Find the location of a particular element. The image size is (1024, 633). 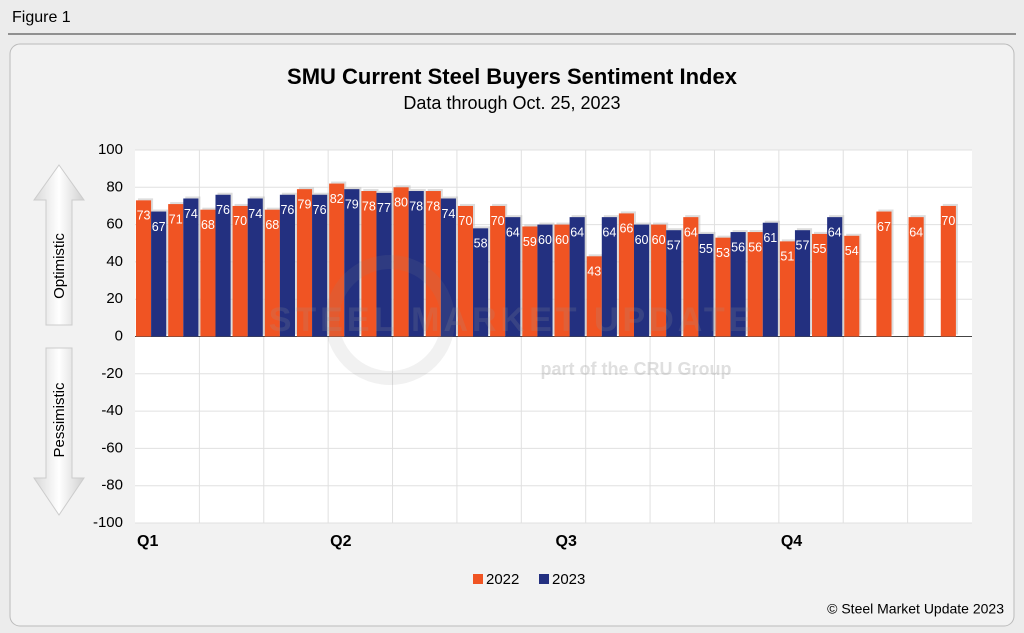

y-tick-label: 100 is located at coordinates (110, 149).